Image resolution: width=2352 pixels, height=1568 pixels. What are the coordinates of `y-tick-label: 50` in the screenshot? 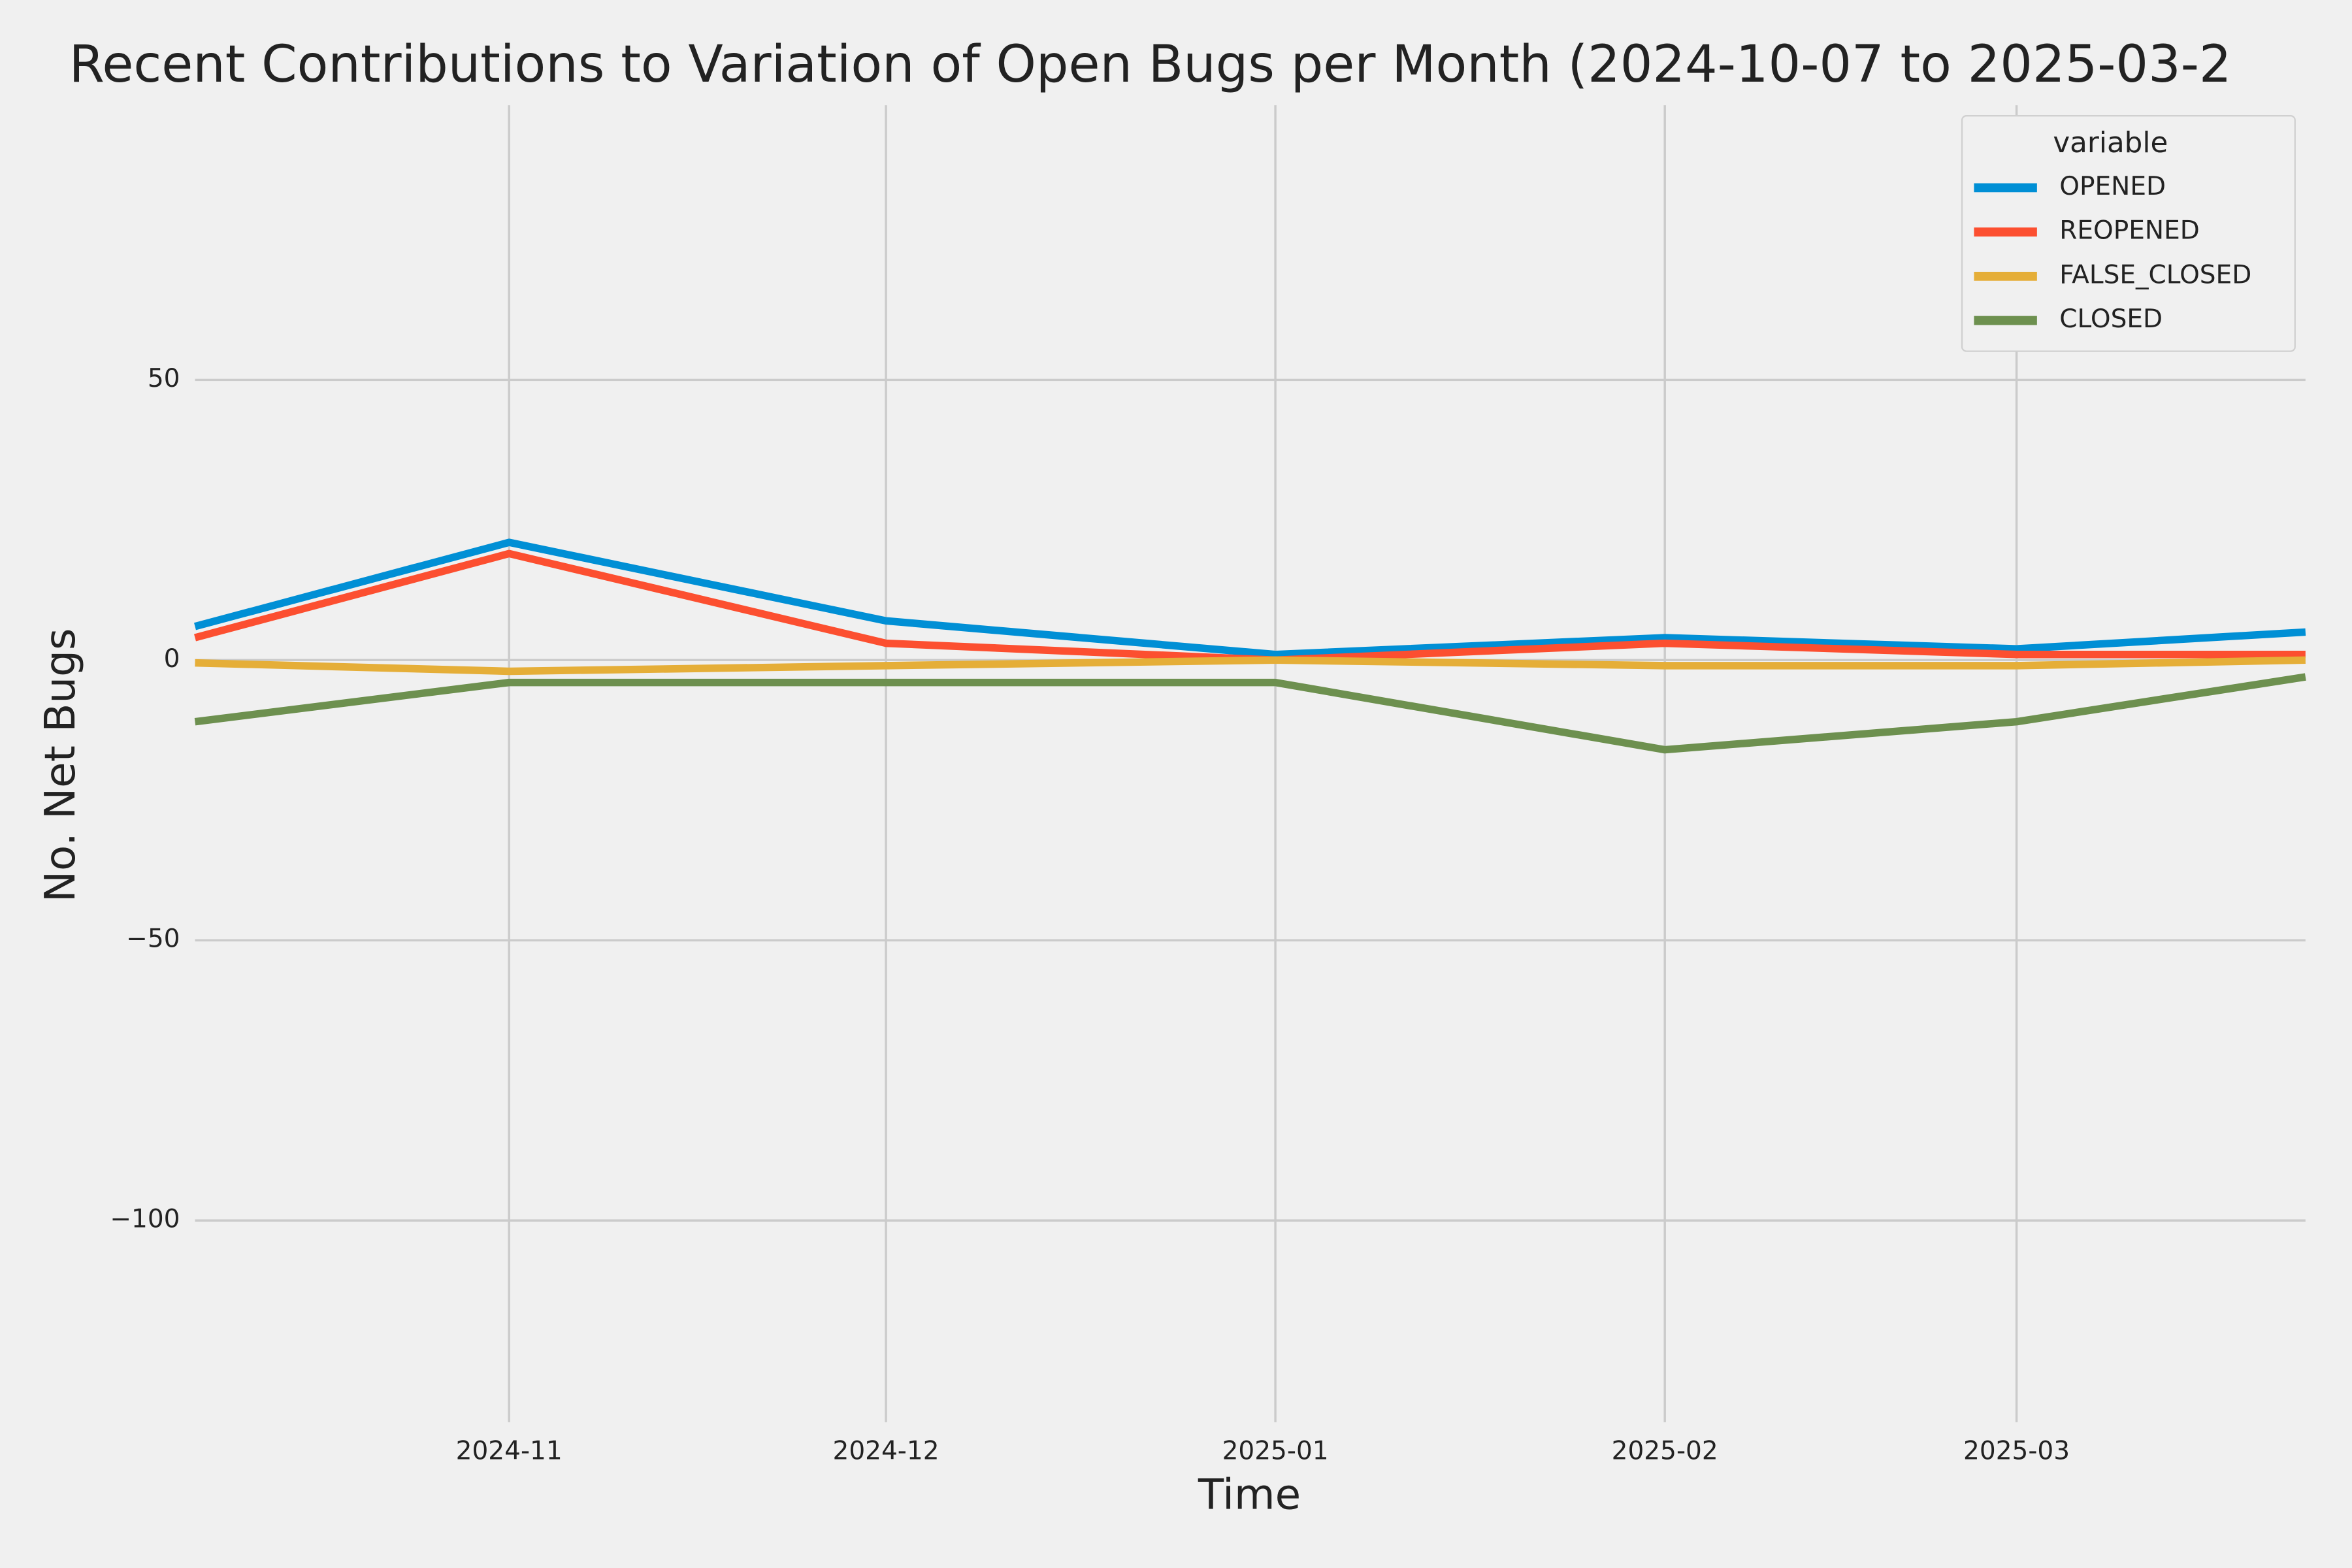 It's located at (164, 378).